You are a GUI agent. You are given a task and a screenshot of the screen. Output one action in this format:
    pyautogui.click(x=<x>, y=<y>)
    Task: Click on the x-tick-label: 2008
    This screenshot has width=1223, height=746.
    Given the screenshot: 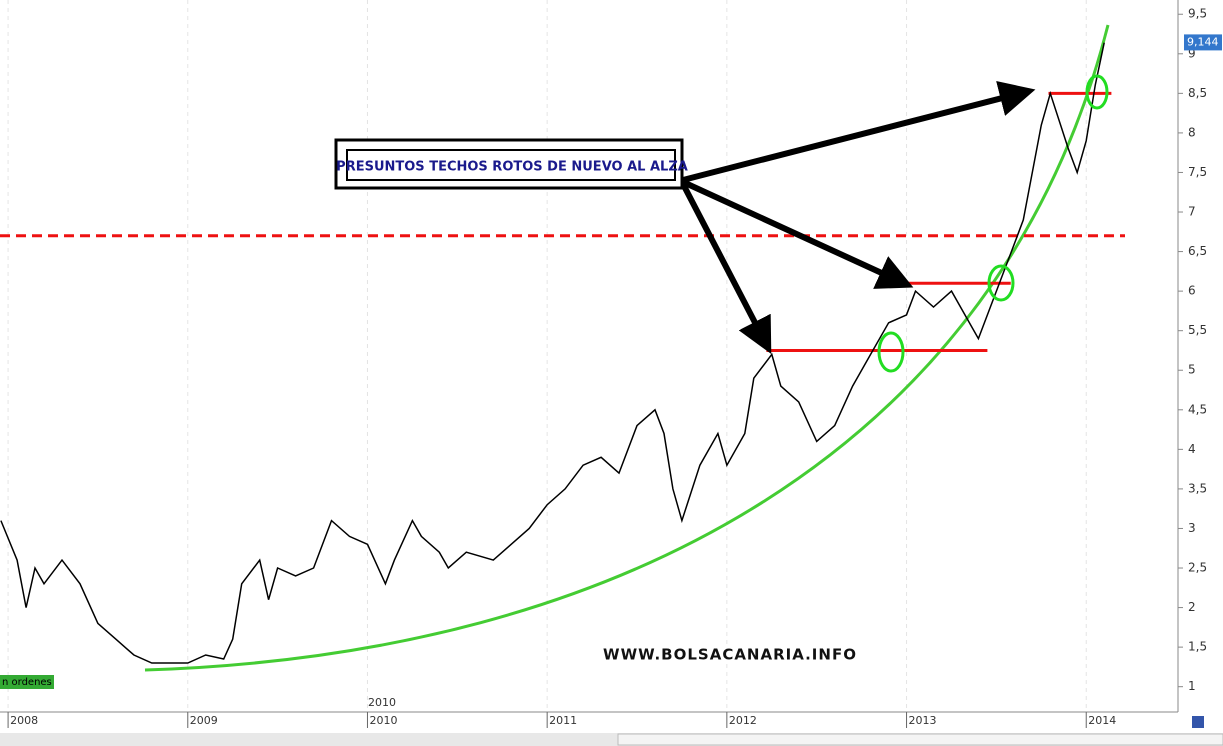 What is the action you would take?
    pyautogui.click(x=24, y=720)
    